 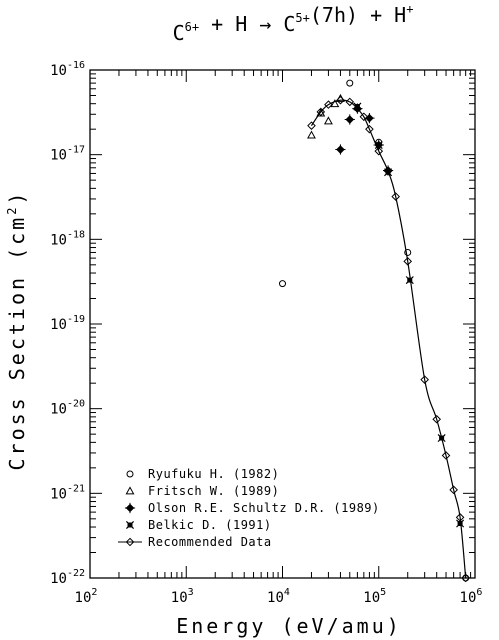 What do you see at coordinates (130, 490) in the screenshot?
I see `legend-marker-triangle` at bounding box center [130, 490].